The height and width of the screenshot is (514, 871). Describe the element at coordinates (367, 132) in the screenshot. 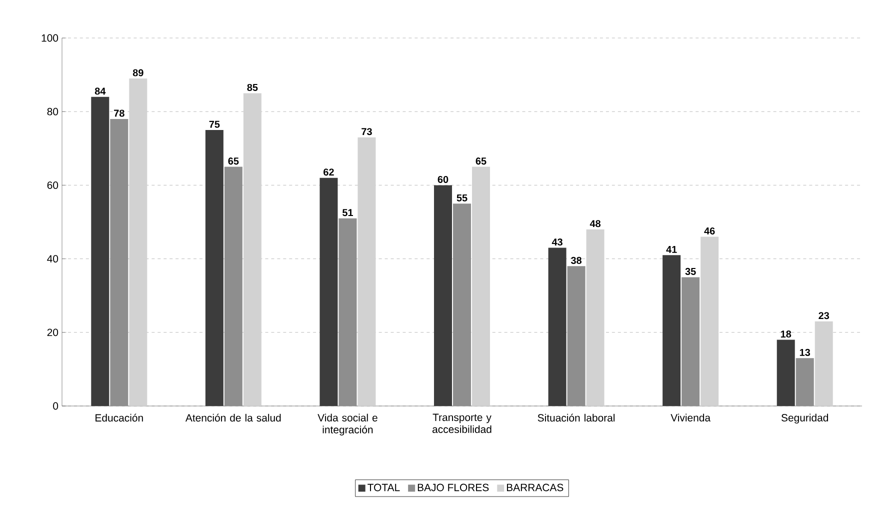

I see `data-label: 73` at that location.